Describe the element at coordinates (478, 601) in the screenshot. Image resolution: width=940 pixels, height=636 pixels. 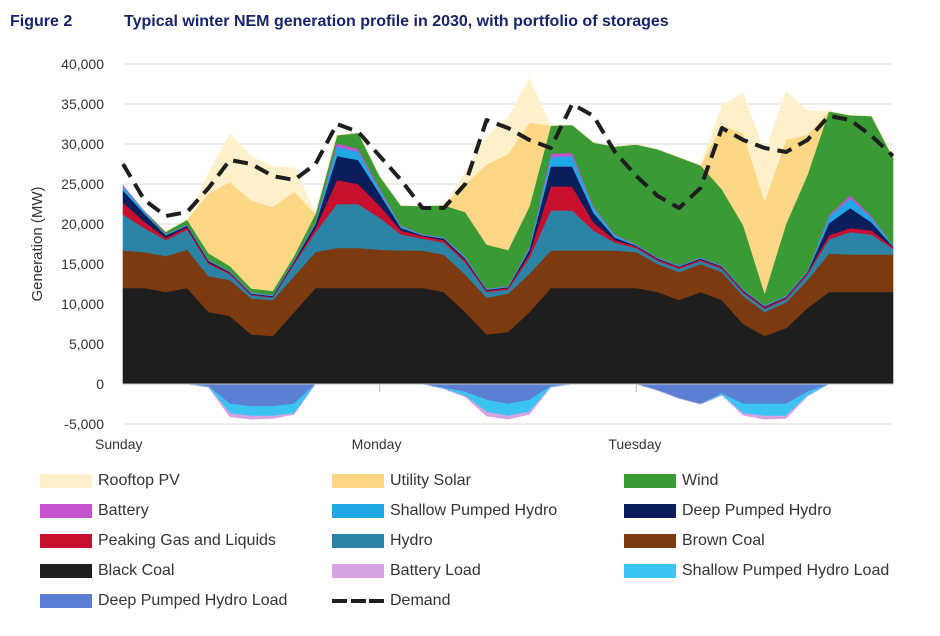
I see `legend-item-demand: Demand` at that location.